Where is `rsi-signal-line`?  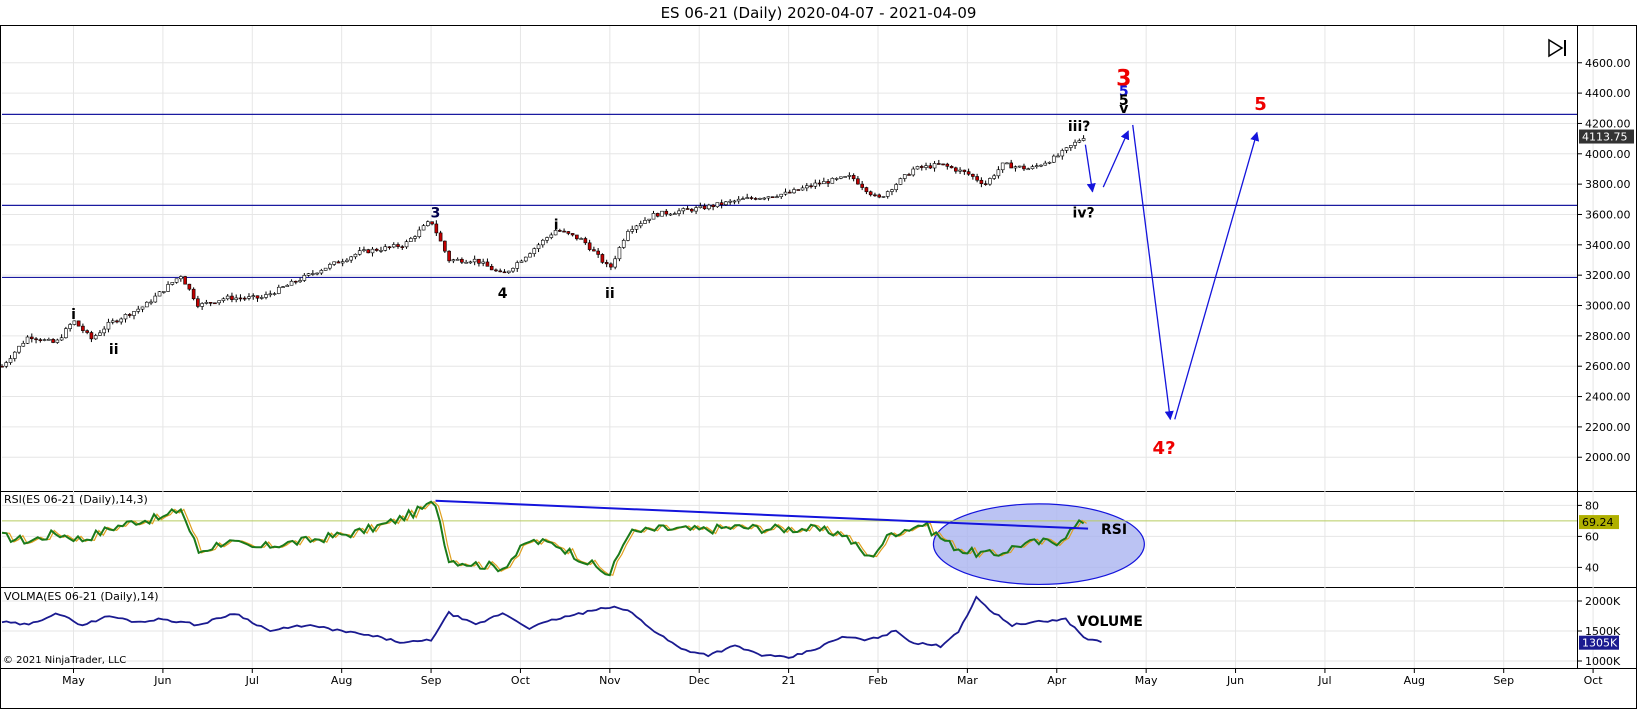
rsi-signal-line is located at coordinates (545, 538).